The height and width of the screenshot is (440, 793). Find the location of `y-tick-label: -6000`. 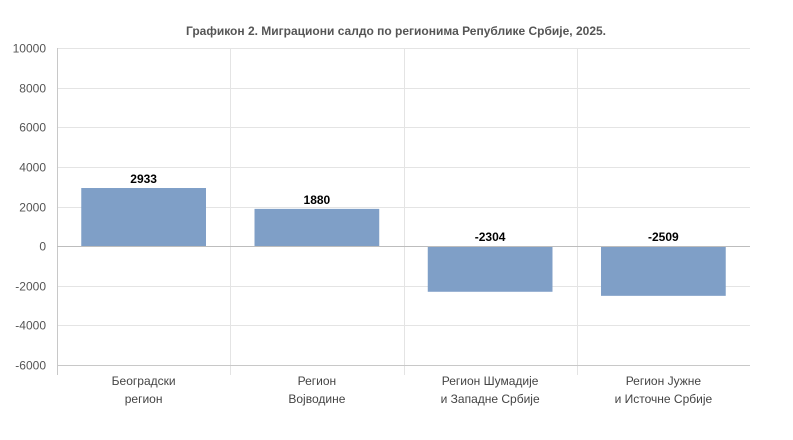

y-tick-label: -6000 is located at coordinates (30, 366).